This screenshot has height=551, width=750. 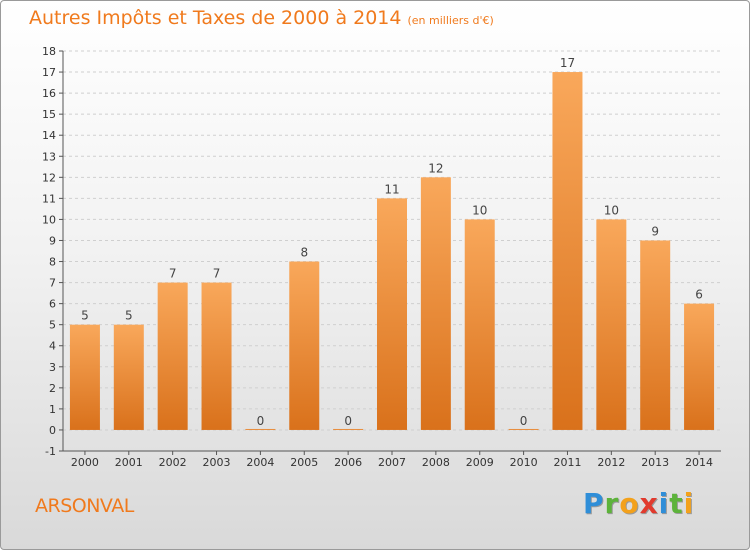 What do you see at coordinates (436, 462) in the screenshot?
I see `x-tick-label: 2008` at bounding box center [436, 462].